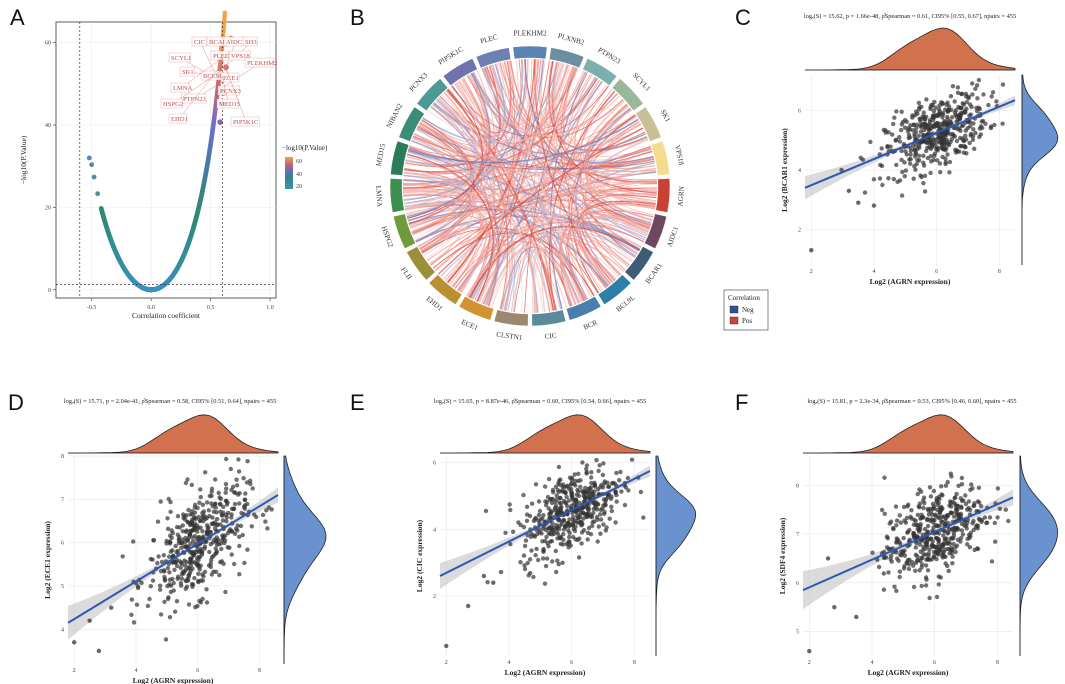 The image size is (1065, 684). Describe the element at coordinates (550, 336) in the screenshot. I see `chord-sector-label: CIC` at that location.